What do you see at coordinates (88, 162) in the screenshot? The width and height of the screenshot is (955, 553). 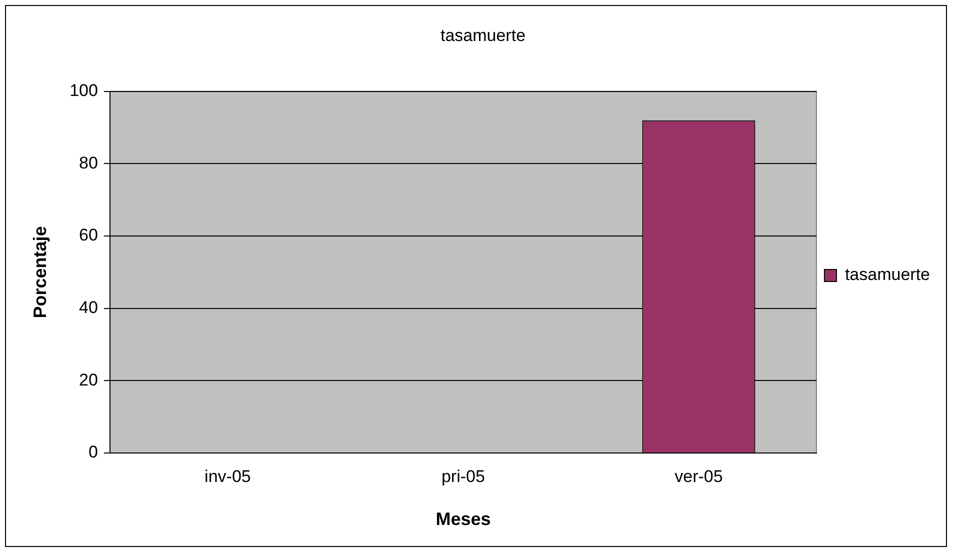 I see `y-tick-label: 80` at bounding box center [88, 162].